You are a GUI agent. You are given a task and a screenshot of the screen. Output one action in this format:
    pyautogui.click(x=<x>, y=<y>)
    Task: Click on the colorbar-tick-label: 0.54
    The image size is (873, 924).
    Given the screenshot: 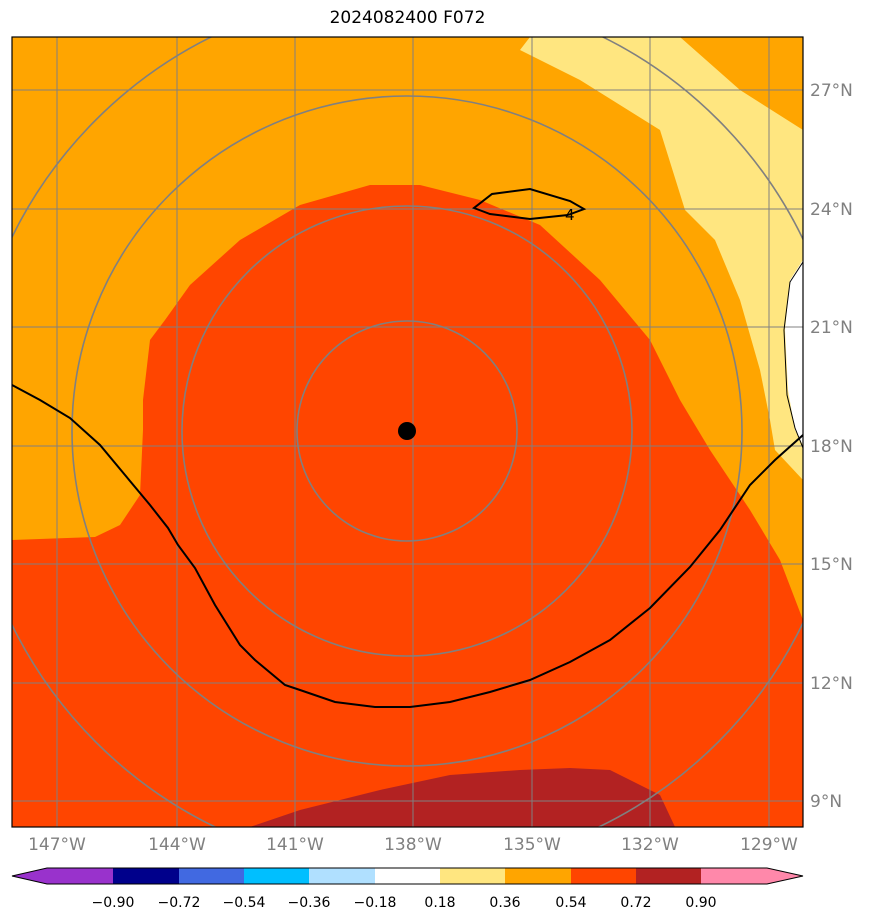 What is the action you would take?
    pyautogui.click(x=570, y=903)
    